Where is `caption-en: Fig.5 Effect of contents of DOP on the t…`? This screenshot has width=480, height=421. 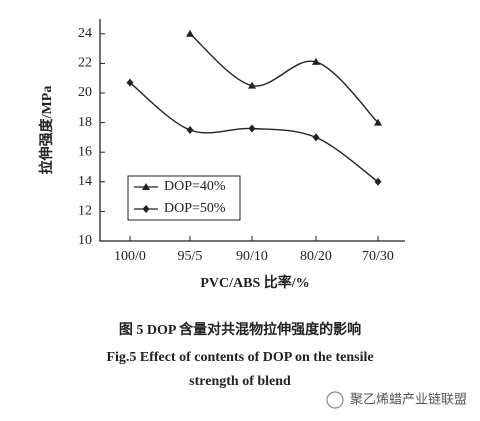
caption-en: Fig.5 Effect of contents of DOP on the t… is located at coordinates (239, 357).